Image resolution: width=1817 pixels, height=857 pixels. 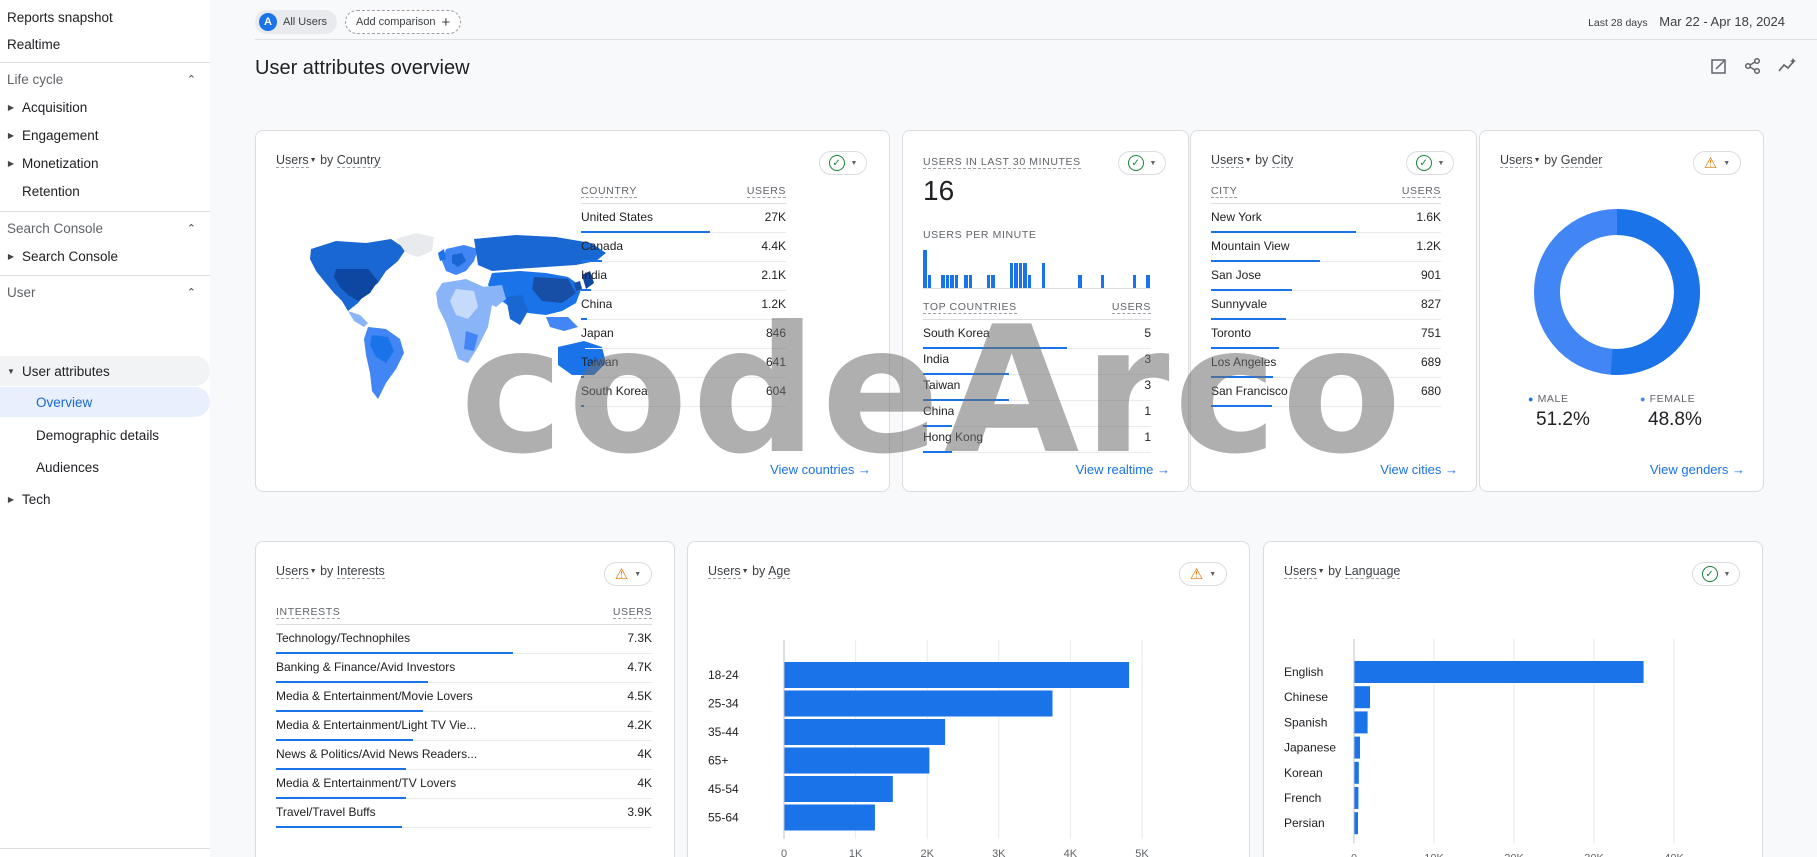 What do you see at coordinates (105, 435) in the screenshot?
I see `sidebar-item-demographic-details: Demographic details` at bounding box center [105, 435].